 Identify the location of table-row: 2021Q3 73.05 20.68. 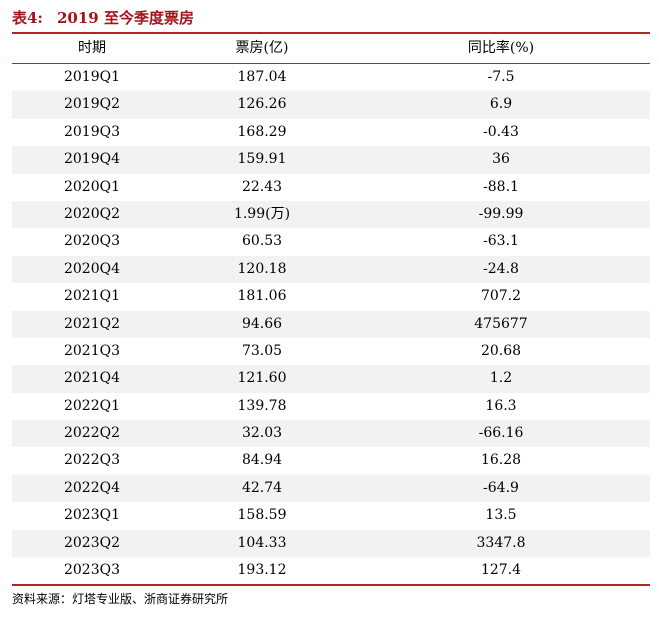
(331, 351).